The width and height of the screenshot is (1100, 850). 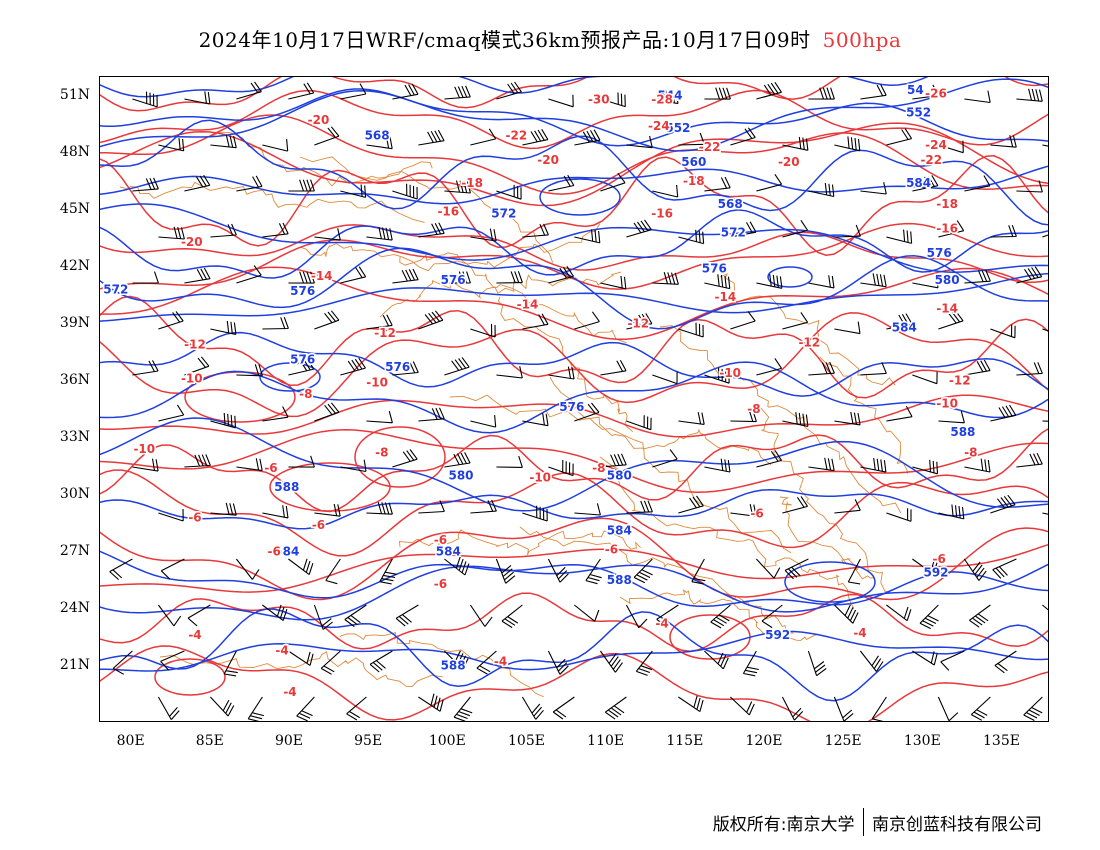 What do you see at coordinates (397, 367) in the screenshot?
I see `geopotential-label: 576` at bounding box center [397, 367].